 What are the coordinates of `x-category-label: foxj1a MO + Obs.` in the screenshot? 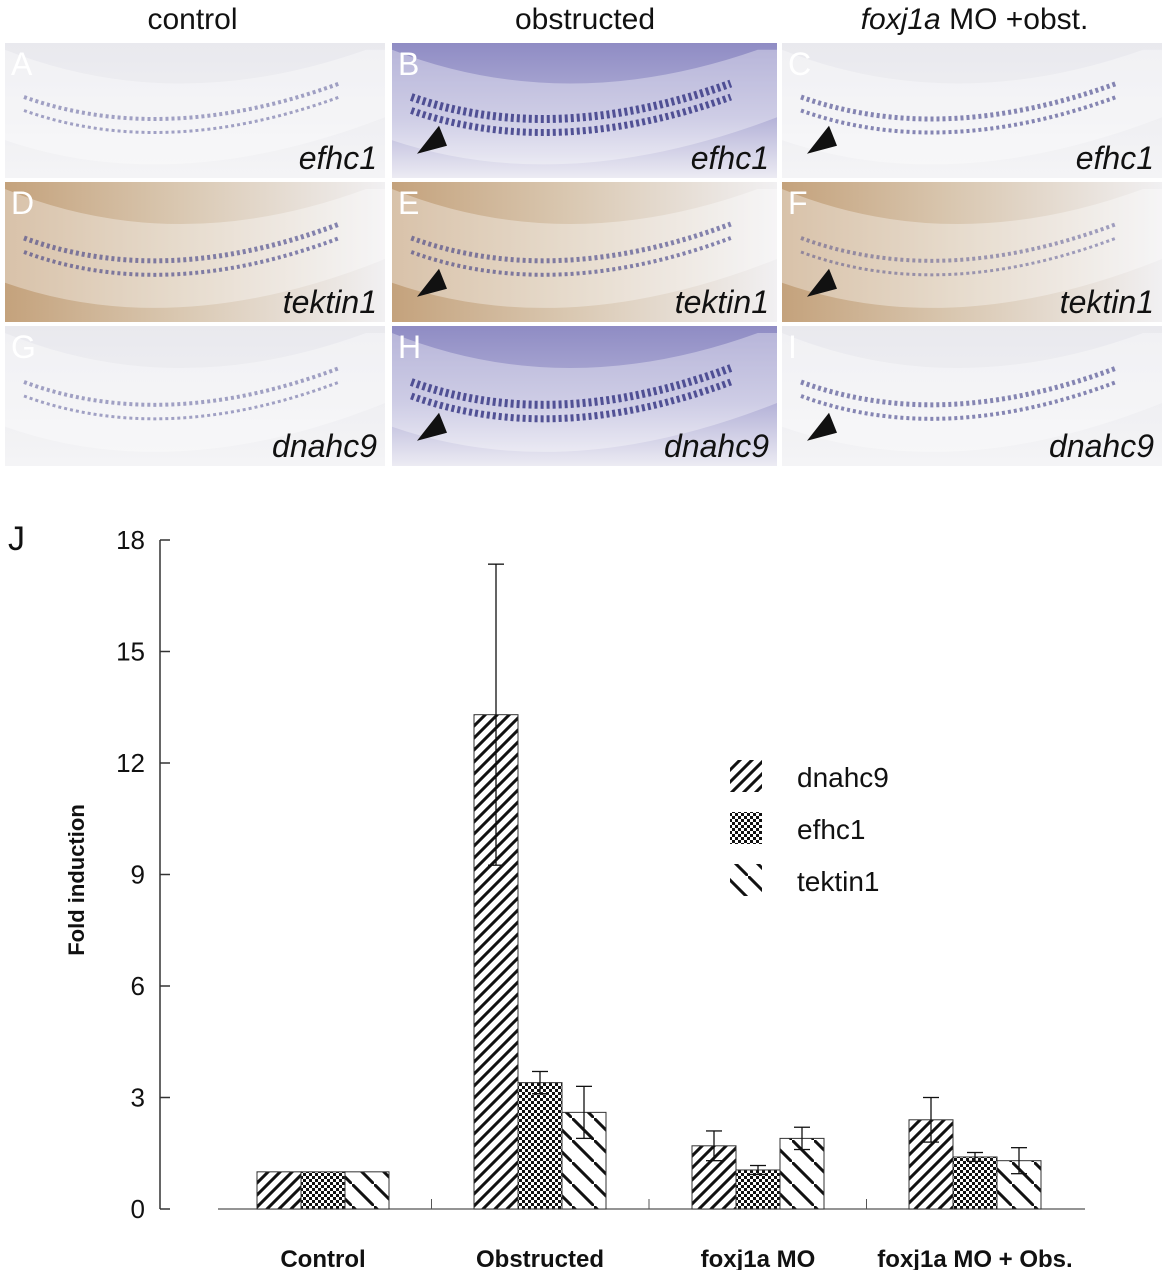 It's located at (974, 1258).